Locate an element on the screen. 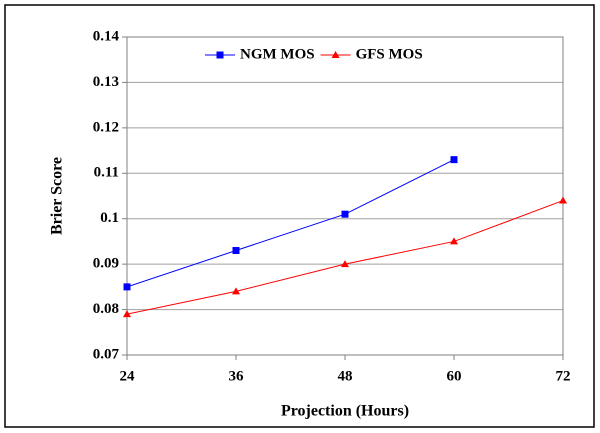 Image resolution: width=600 pixels, height=433 pixels. y-tick-label: 0.07 is located at coordinates (106, 354).